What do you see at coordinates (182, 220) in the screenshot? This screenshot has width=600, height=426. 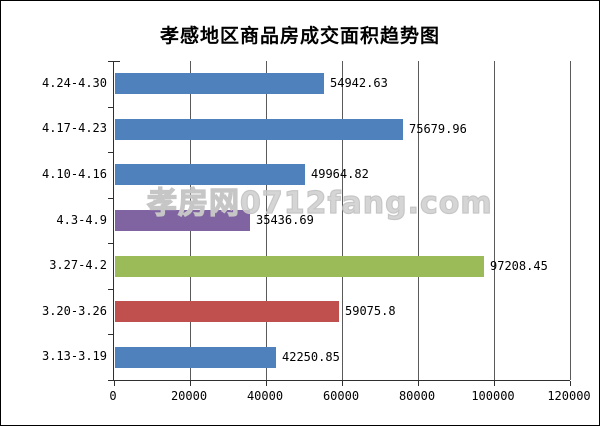 I see `bar-4.3-4.9` at bounding box center [182, 220].